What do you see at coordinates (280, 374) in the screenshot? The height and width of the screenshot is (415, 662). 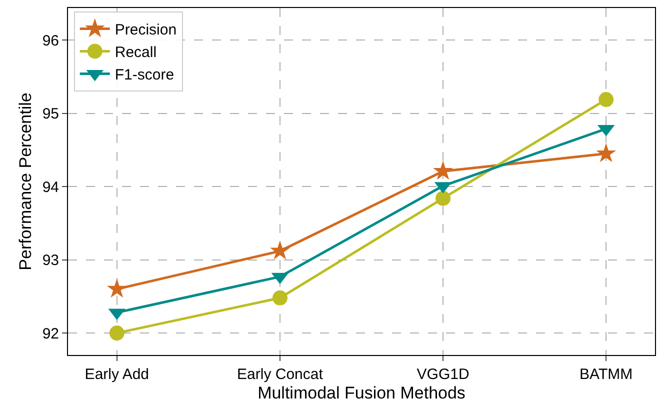 I see `x-tick-label: Early Concat` at bounding box center [280, 374].